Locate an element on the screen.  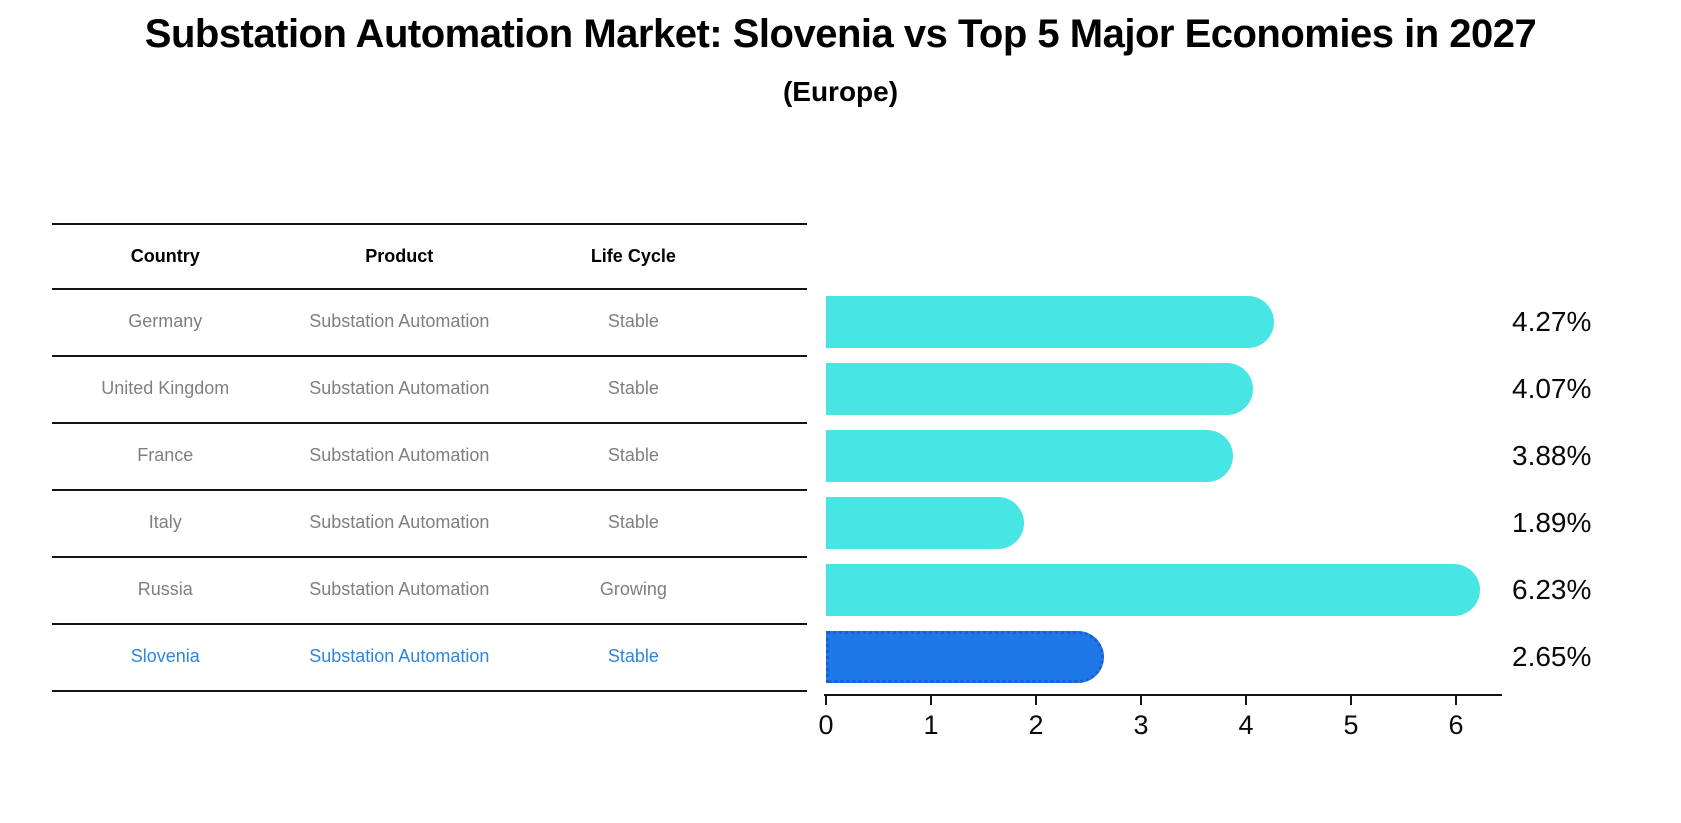
value-label-united-kingdom: 4.07% is located at coordinates (1552, 388).